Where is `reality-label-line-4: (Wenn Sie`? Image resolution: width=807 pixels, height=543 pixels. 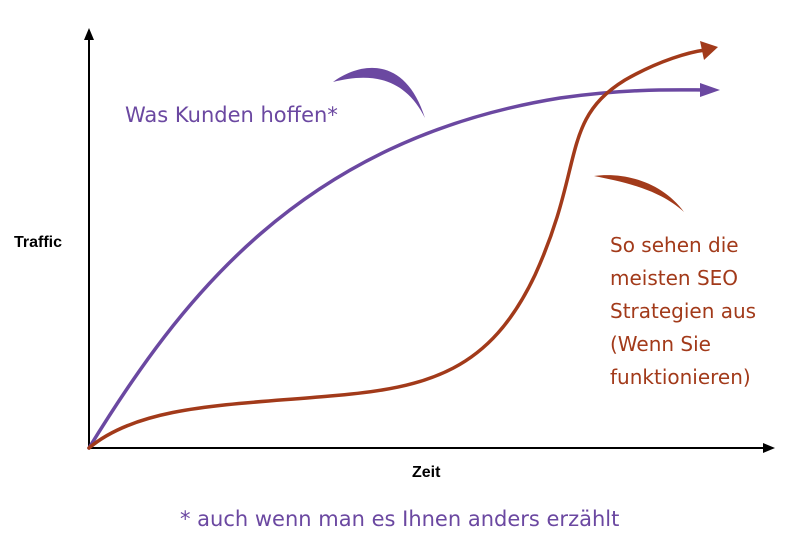
reality-label-line-4: (Wenn Sie is located at coordinates (660, 344).